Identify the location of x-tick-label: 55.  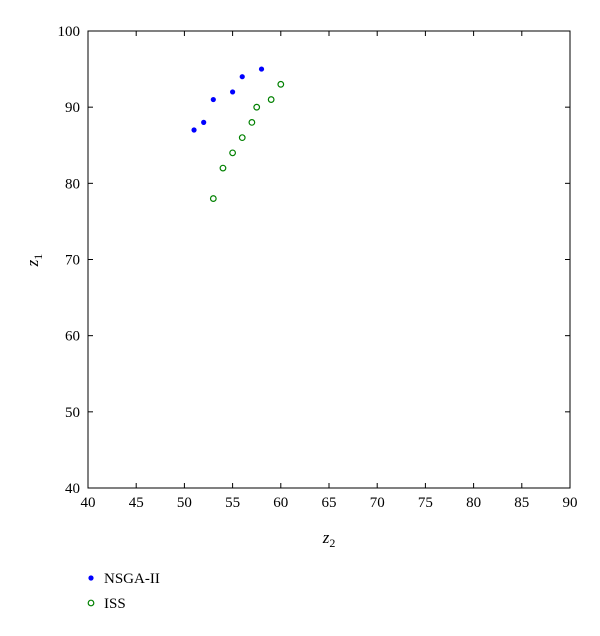
(232, 503).